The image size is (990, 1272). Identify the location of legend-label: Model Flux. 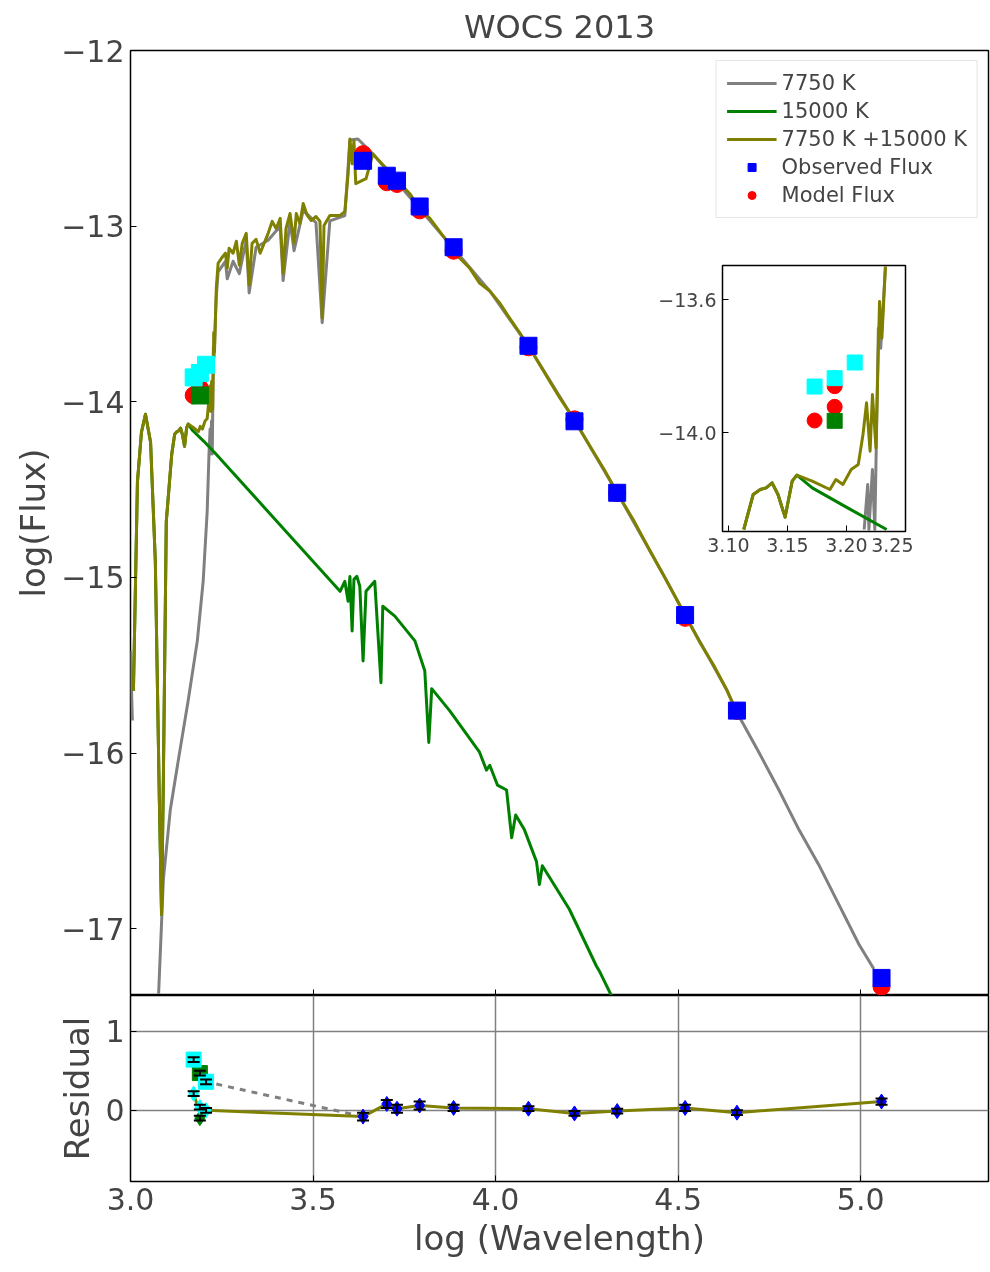
(838, 195).